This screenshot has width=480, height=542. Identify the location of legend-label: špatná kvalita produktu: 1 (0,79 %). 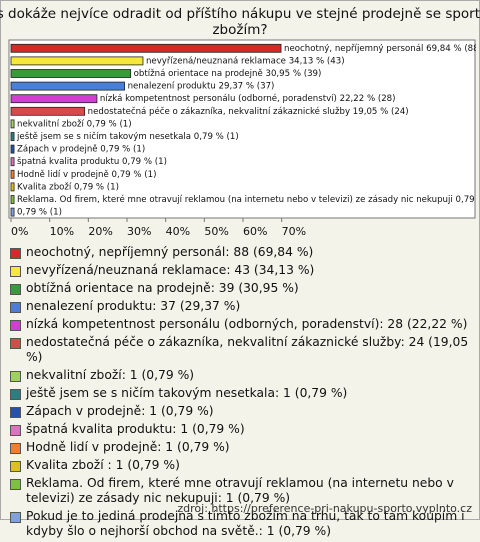
(135, 429).